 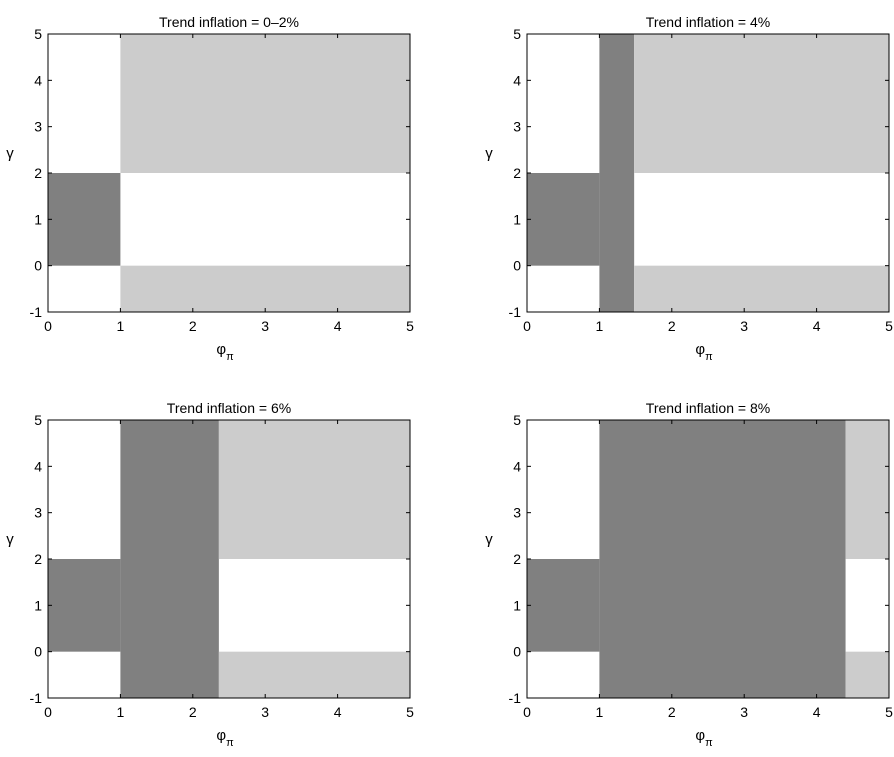 I want to click on panel-3-x-axis-label-main: φ, so click(x=221, y=735).